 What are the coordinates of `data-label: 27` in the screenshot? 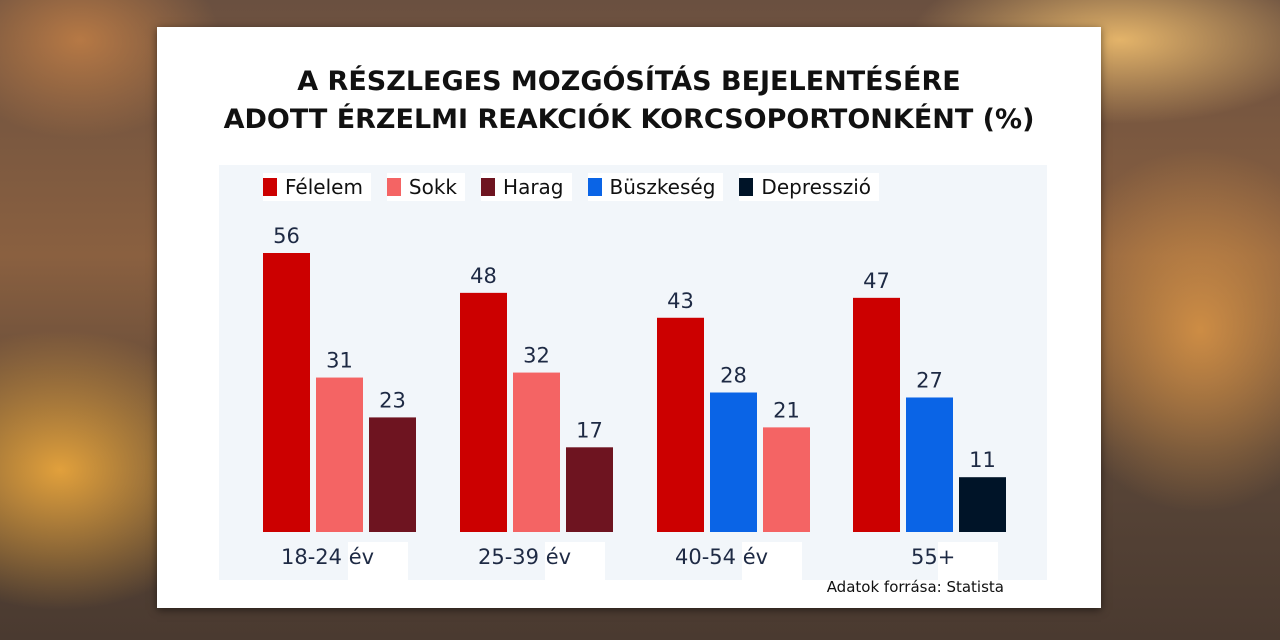 It's located at (929, 380).